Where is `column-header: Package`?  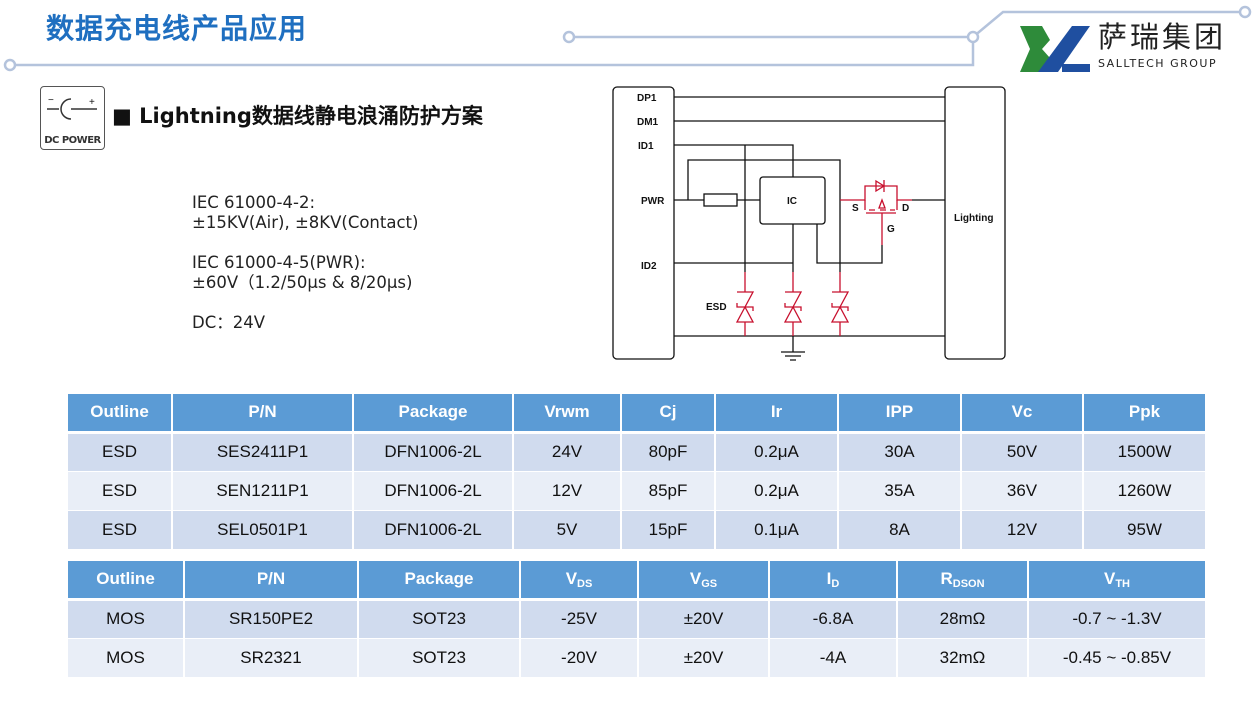
column-header: Package is located at coordinates (439, 581).